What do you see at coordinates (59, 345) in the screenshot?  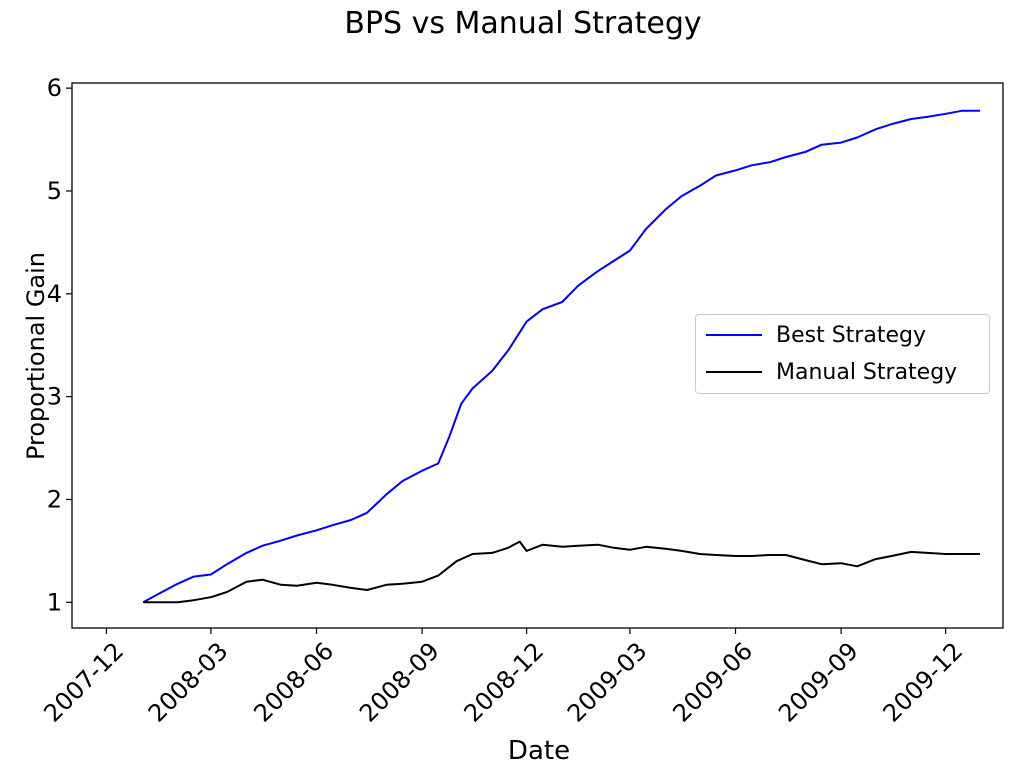 I see `y-axis: 1 2 3 4 5 6` at bounding box center [59, 345].